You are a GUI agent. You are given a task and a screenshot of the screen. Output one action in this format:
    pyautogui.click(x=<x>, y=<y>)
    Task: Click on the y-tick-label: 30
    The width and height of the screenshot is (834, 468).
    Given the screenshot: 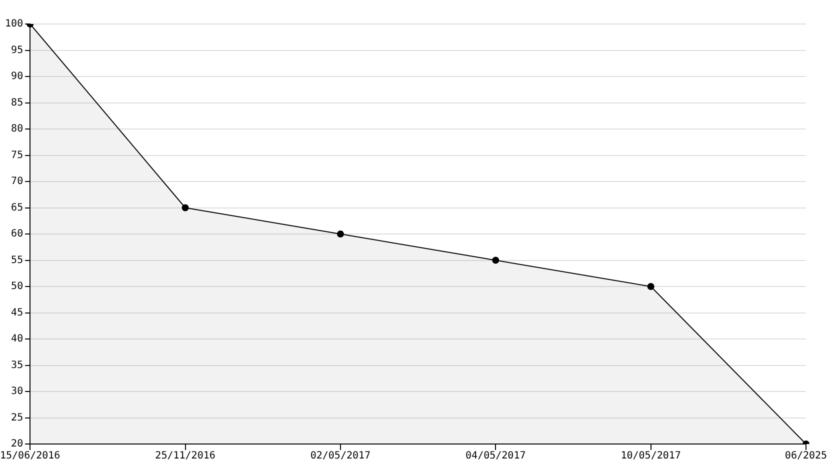 What is the action you would take?
    pyautogui.click(x=17, y=392)
    